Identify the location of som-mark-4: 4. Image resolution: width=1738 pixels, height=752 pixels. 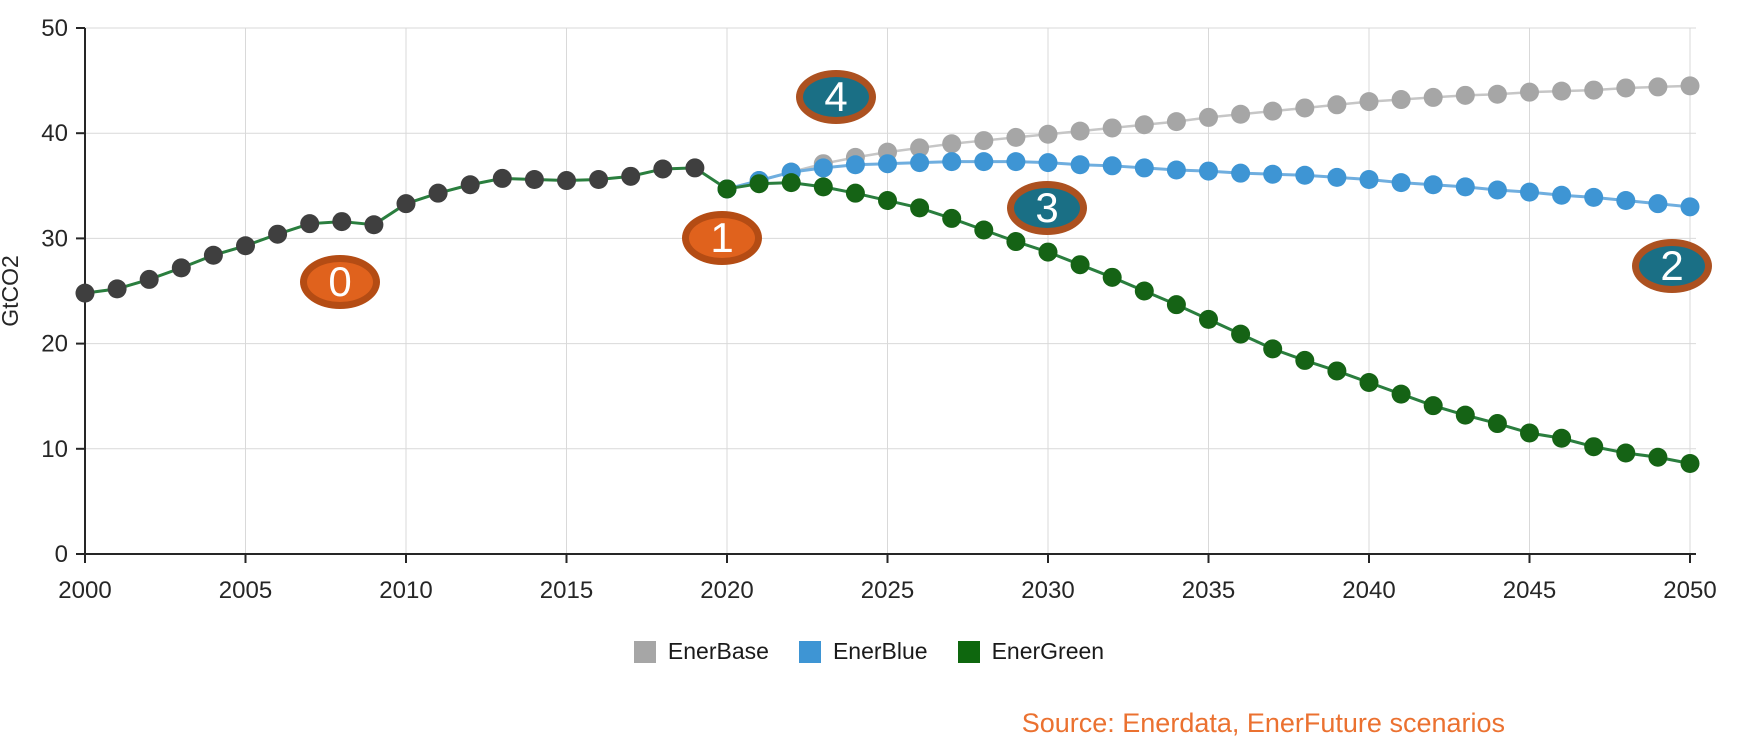
(836, 97).